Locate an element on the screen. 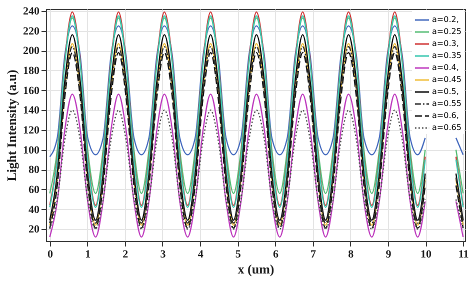 The width and height of the screenshot is (474, 281). y-tick-label: 40 is located at coordinates (34, 210).